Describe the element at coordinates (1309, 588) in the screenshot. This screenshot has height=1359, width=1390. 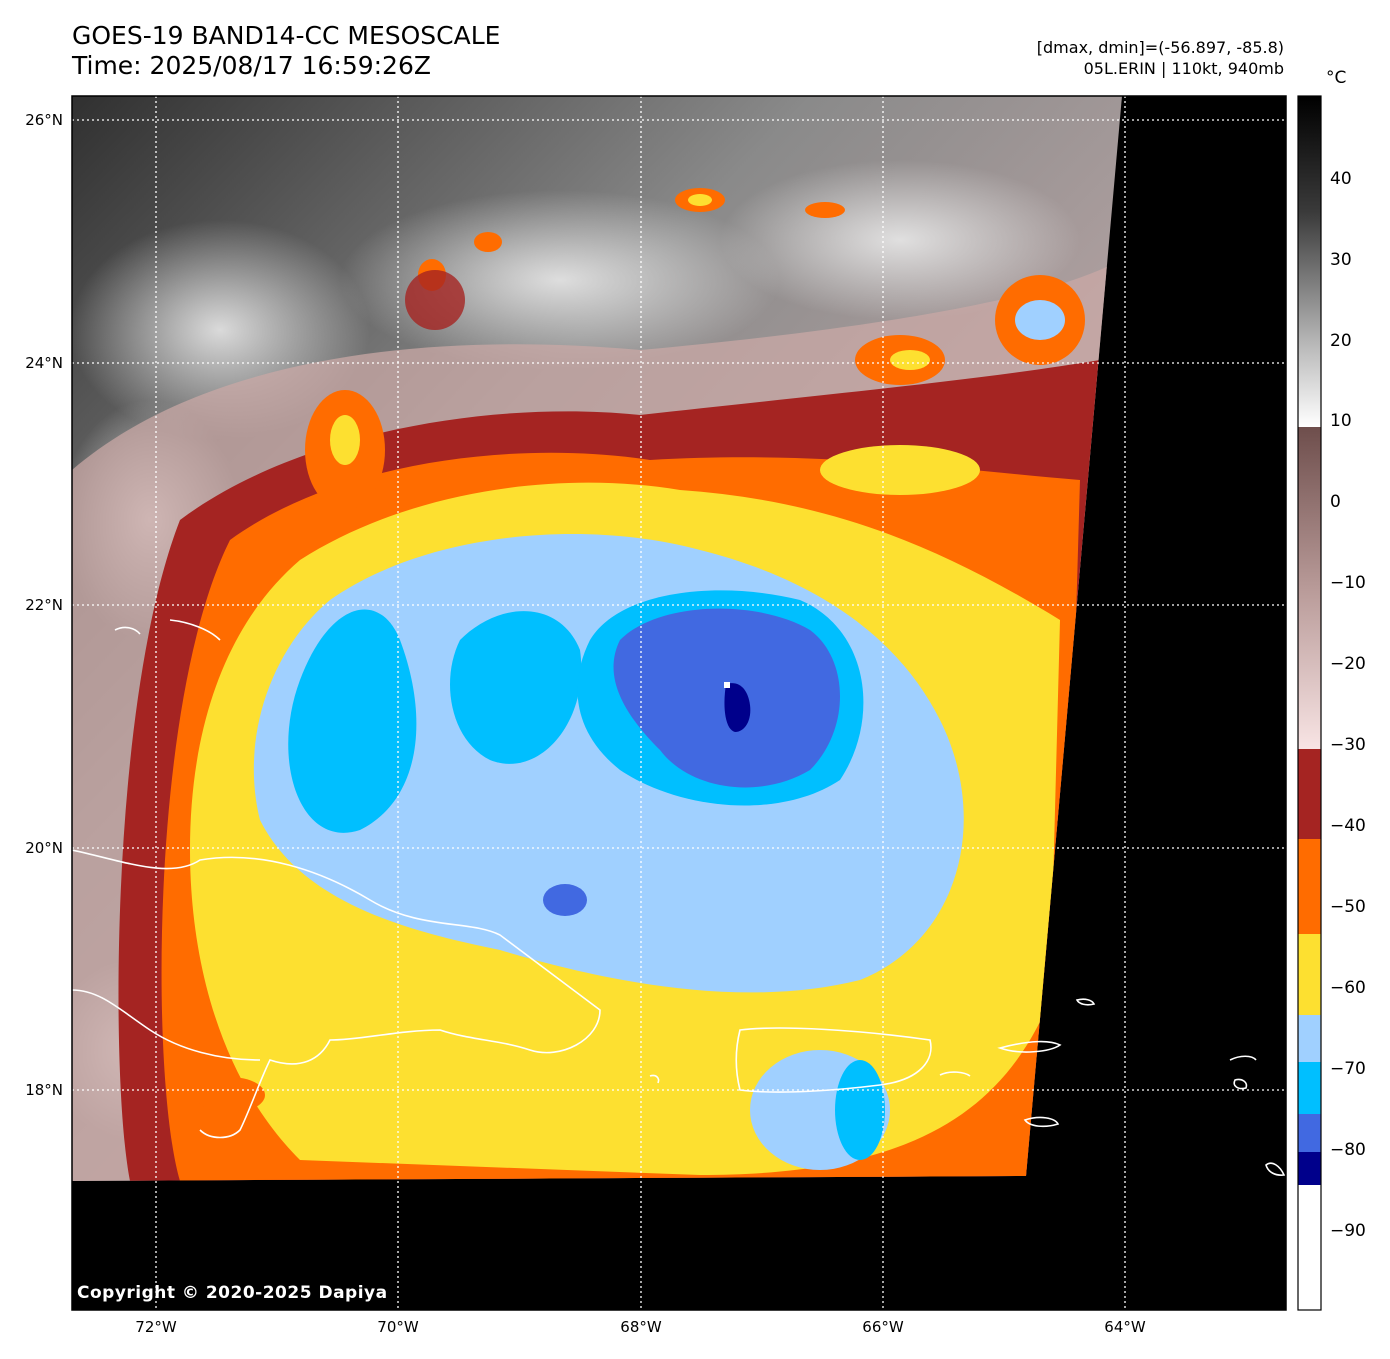
I see `colorbar-band-brown` at that location.